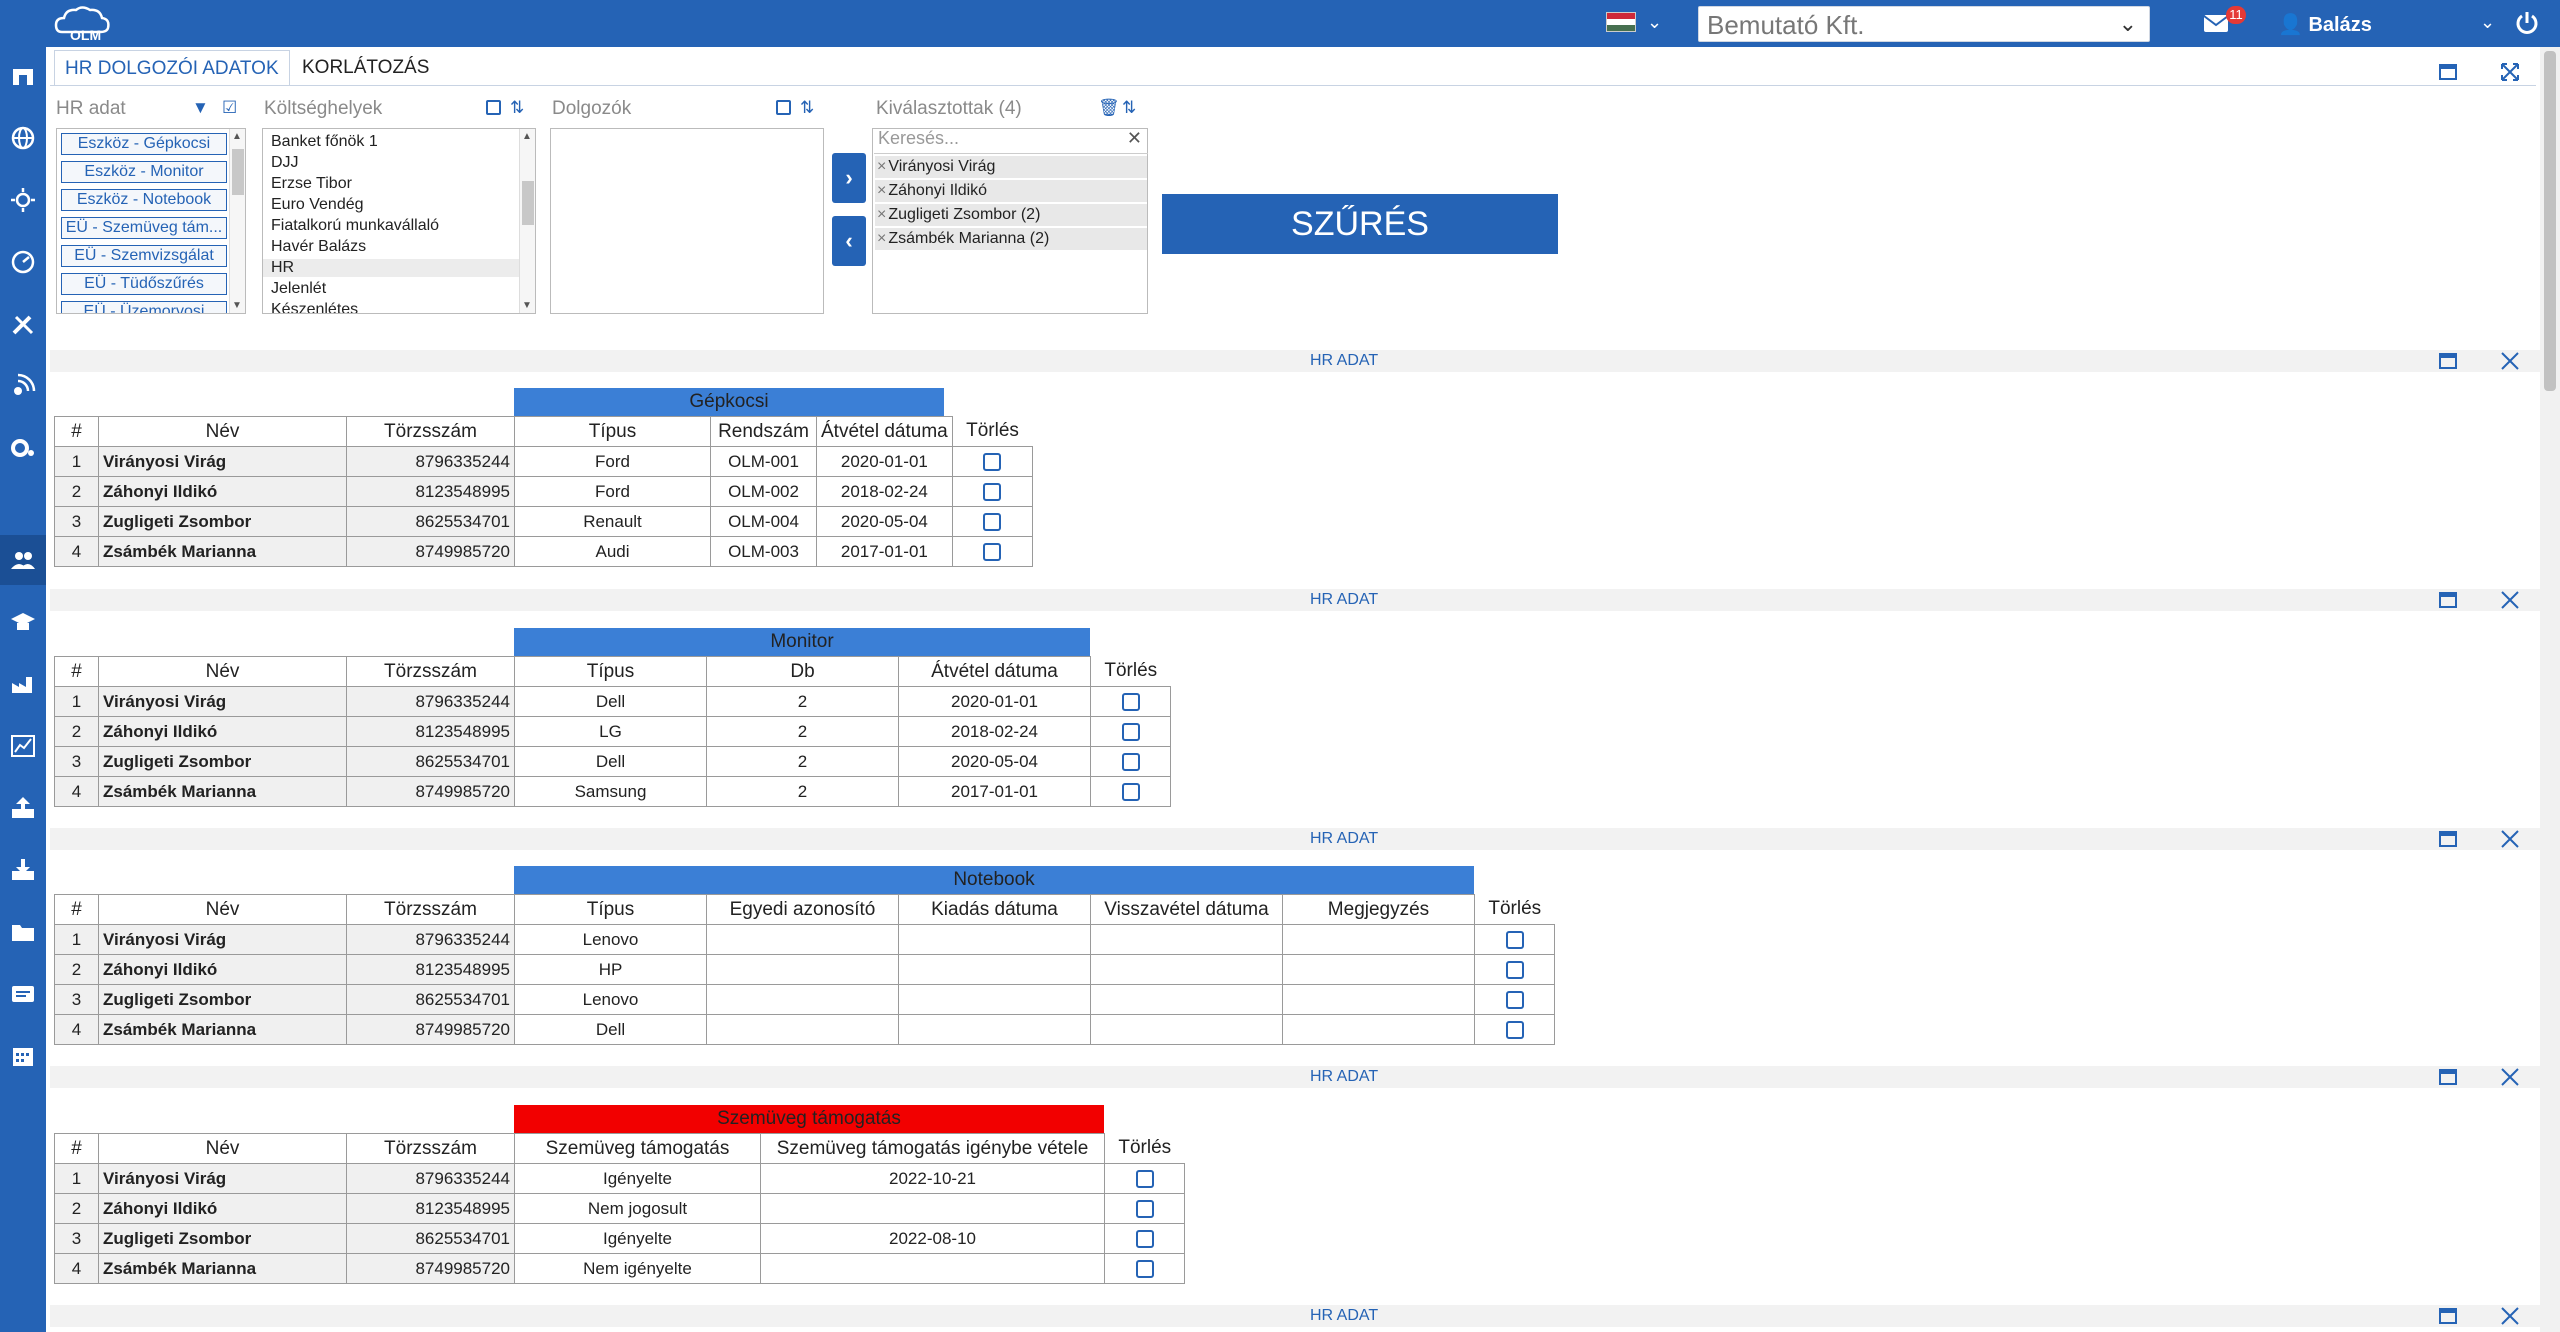 Image resolution: width=2560 pixels, height=1332 pixels. What do you see at coordinates (994, 909) in the screenshot?
I see `column-header: Kiadás dátuma` at bounding box center [994, 909].